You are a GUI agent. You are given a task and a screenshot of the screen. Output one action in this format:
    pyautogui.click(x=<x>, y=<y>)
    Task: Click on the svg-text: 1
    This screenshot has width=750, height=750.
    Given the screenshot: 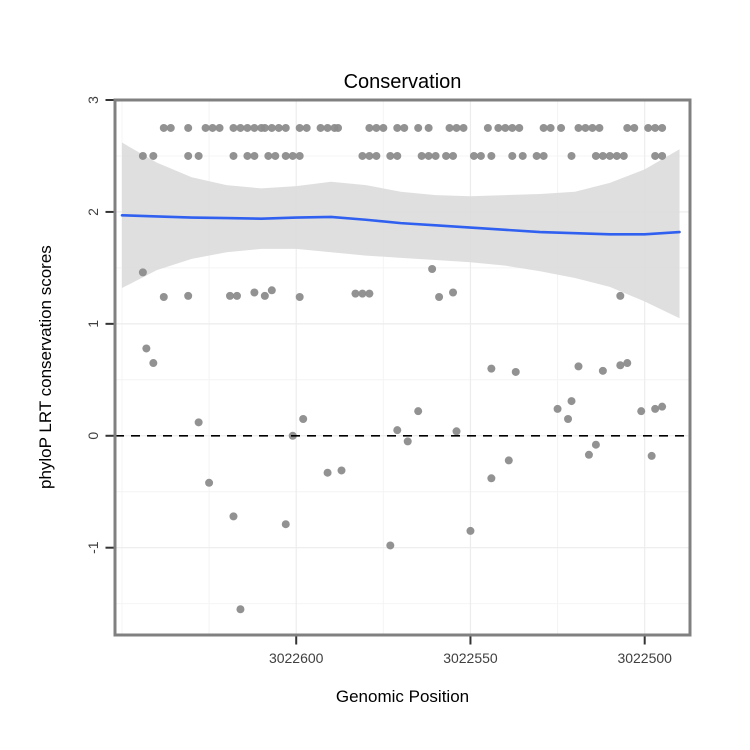 What is the action you would take?
    pyautogui.click(x=93, y=324)
    